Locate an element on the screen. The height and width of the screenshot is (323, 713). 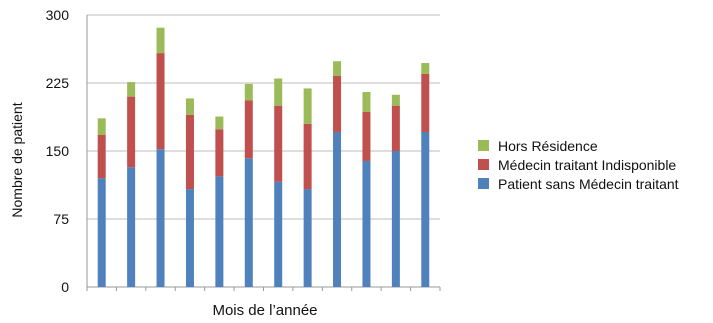
y-axis-label-box: Nombre de patient is located at coordinates (17, 160).